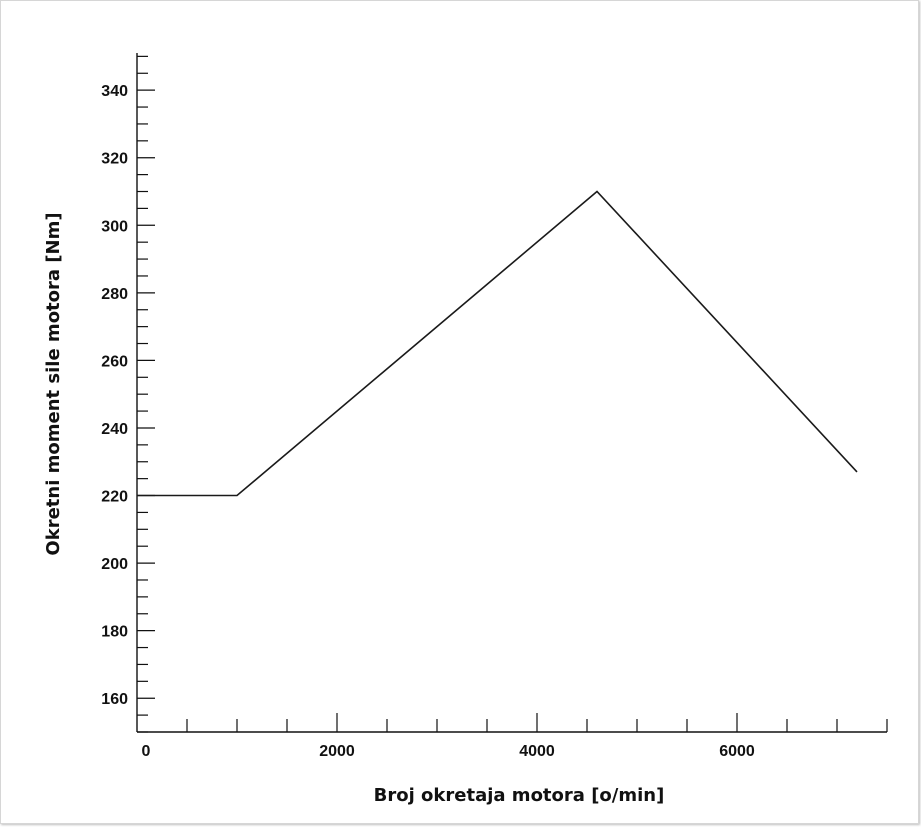 The width and height of the screenshot is (921, 827). Describe the element at coordinates (53, 383) in the screenshot. I see `y-axis-title: Okretni moment sile motora [Nm]` at that location.